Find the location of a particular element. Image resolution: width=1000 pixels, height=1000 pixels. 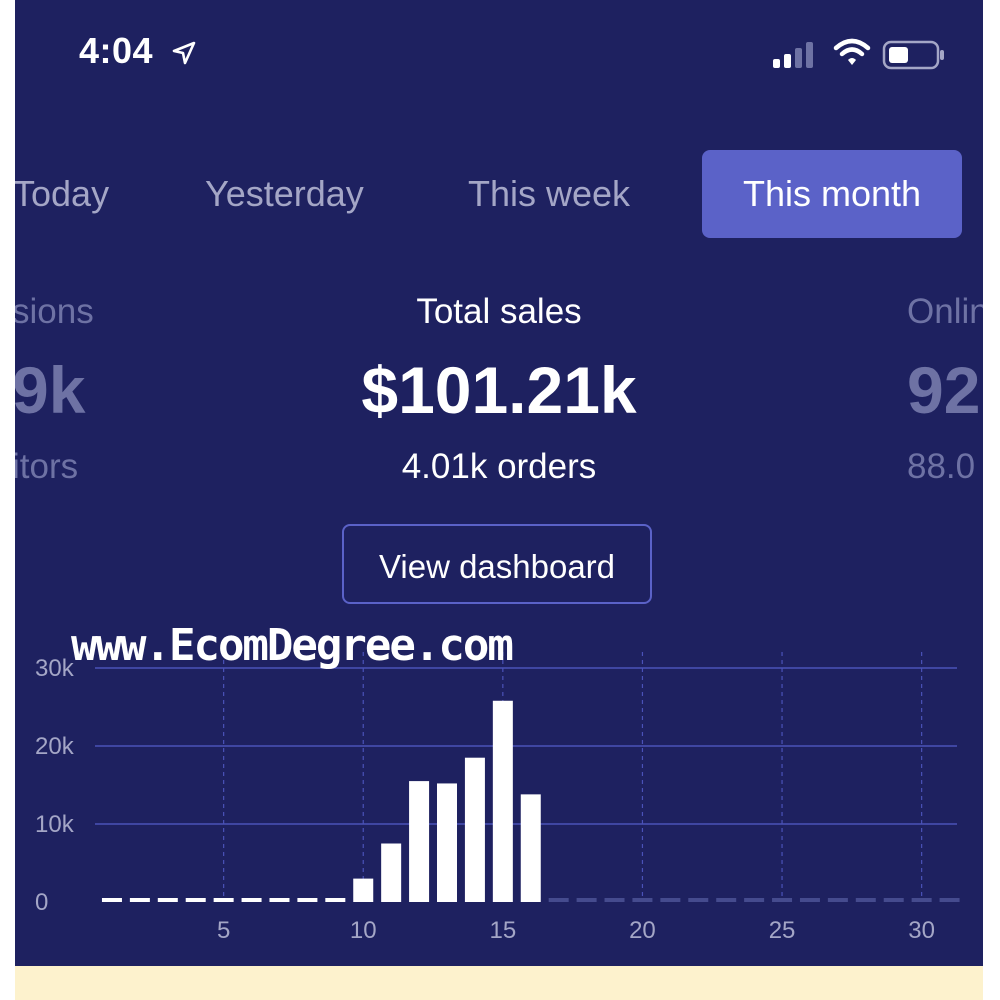

sessions-title: sions is located at coordinates (54, 311).